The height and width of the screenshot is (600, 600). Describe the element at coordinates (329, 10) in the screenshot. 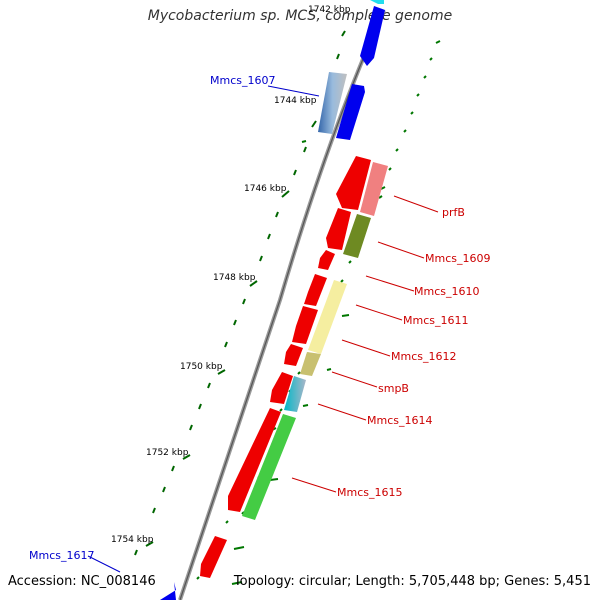

I see `tick-label: 1742 kbp` at that location.